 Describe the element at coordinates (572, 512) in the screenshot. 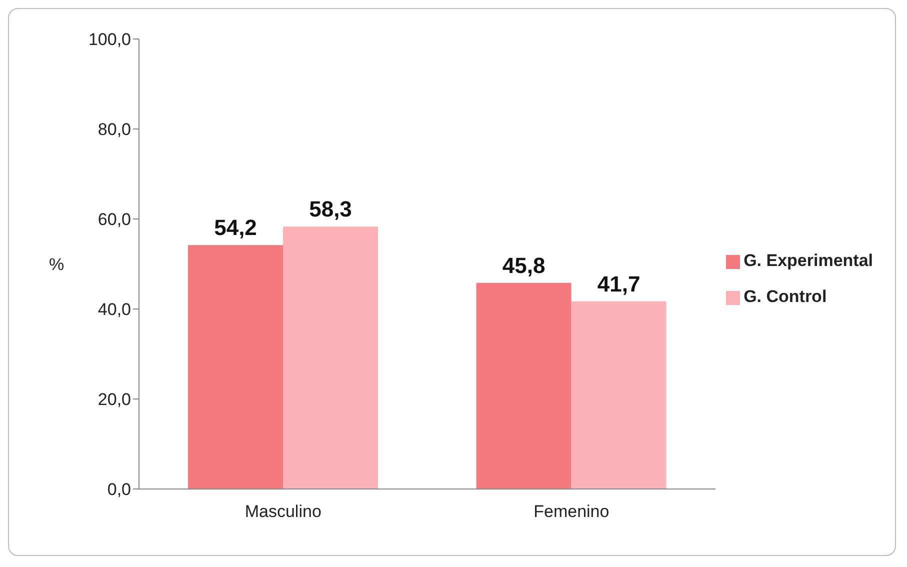

I see `x-tick-label: Femenino` at that location.